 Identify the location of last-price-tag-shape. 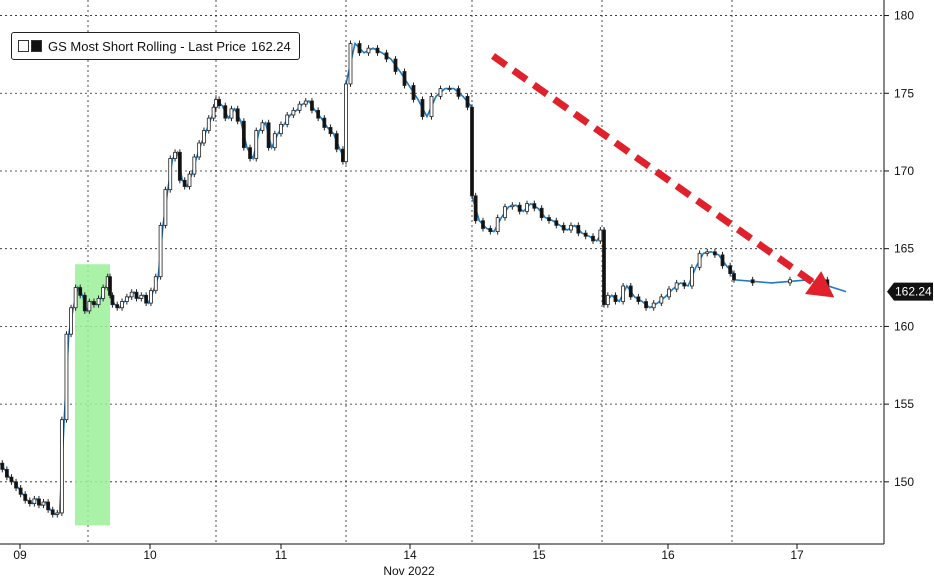
(910, 291).